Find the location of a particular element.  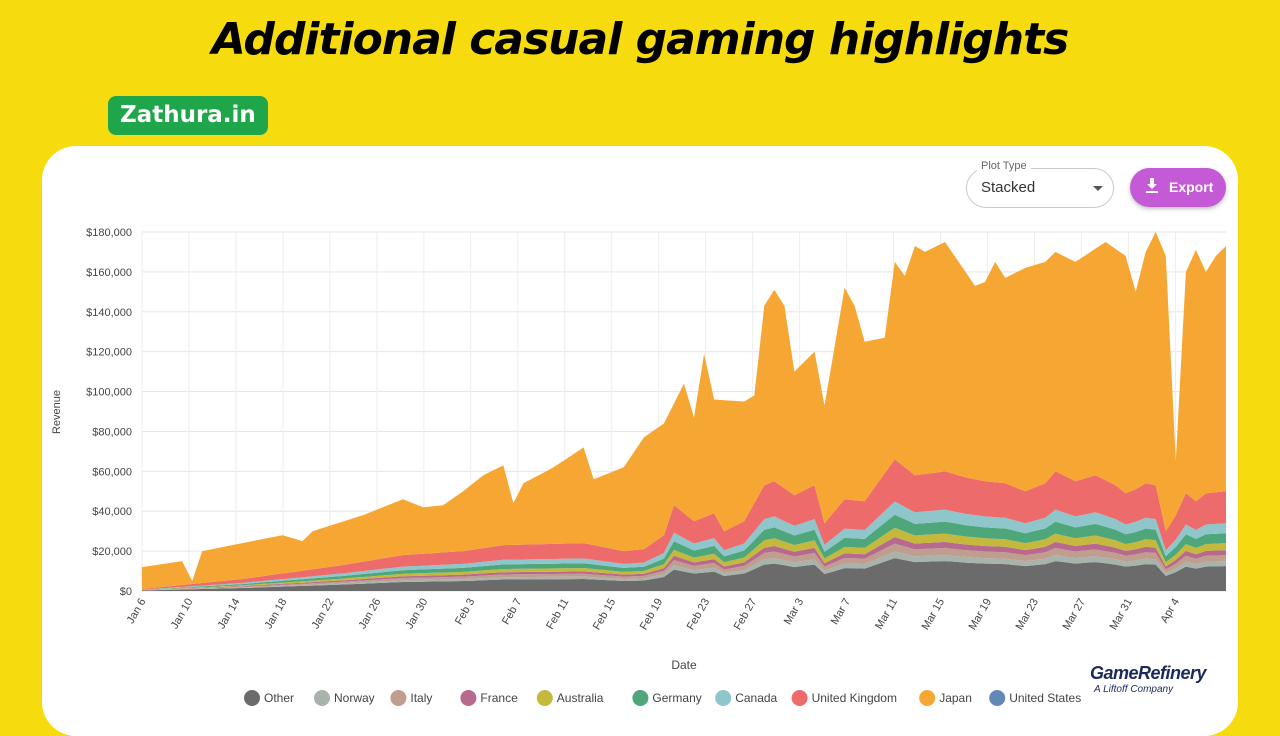

plot-type-value: Stacked is located at coordinates (1008, 187).